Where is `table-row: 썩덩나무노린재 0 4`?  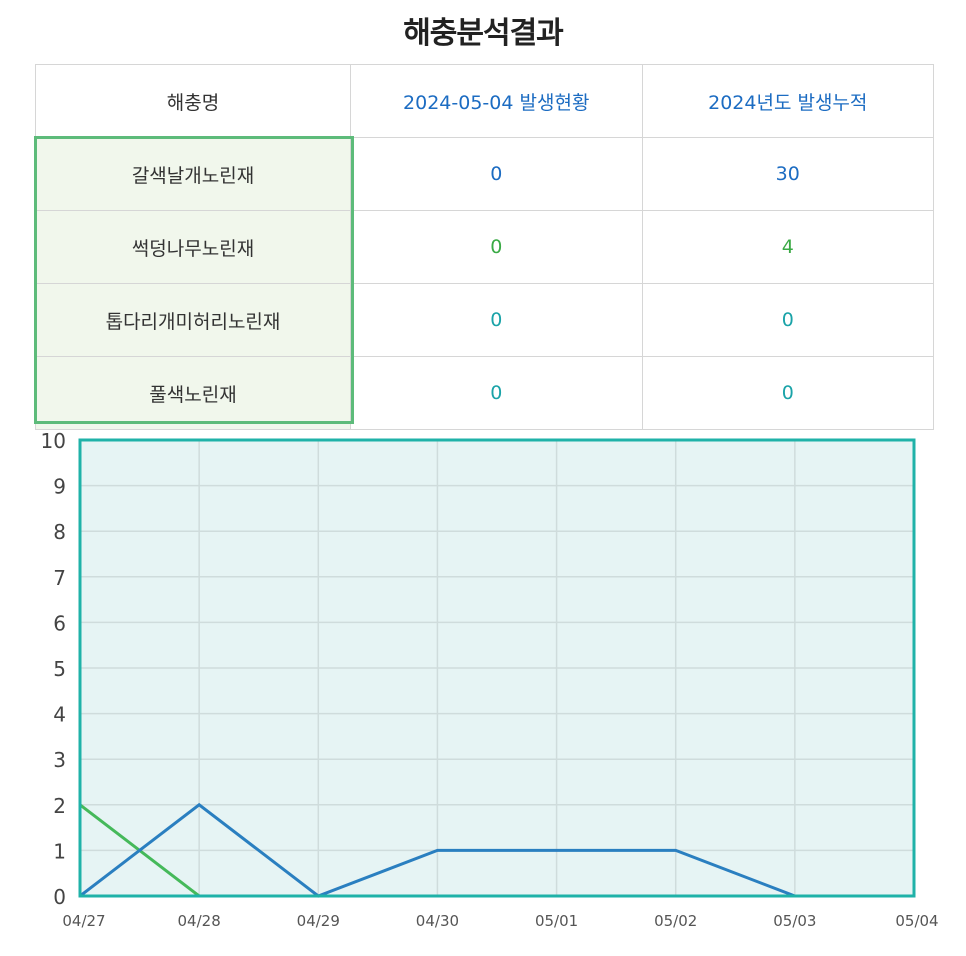
table-row: 썩덩나무노린재 0 4 is located at coordinates (484, 247).